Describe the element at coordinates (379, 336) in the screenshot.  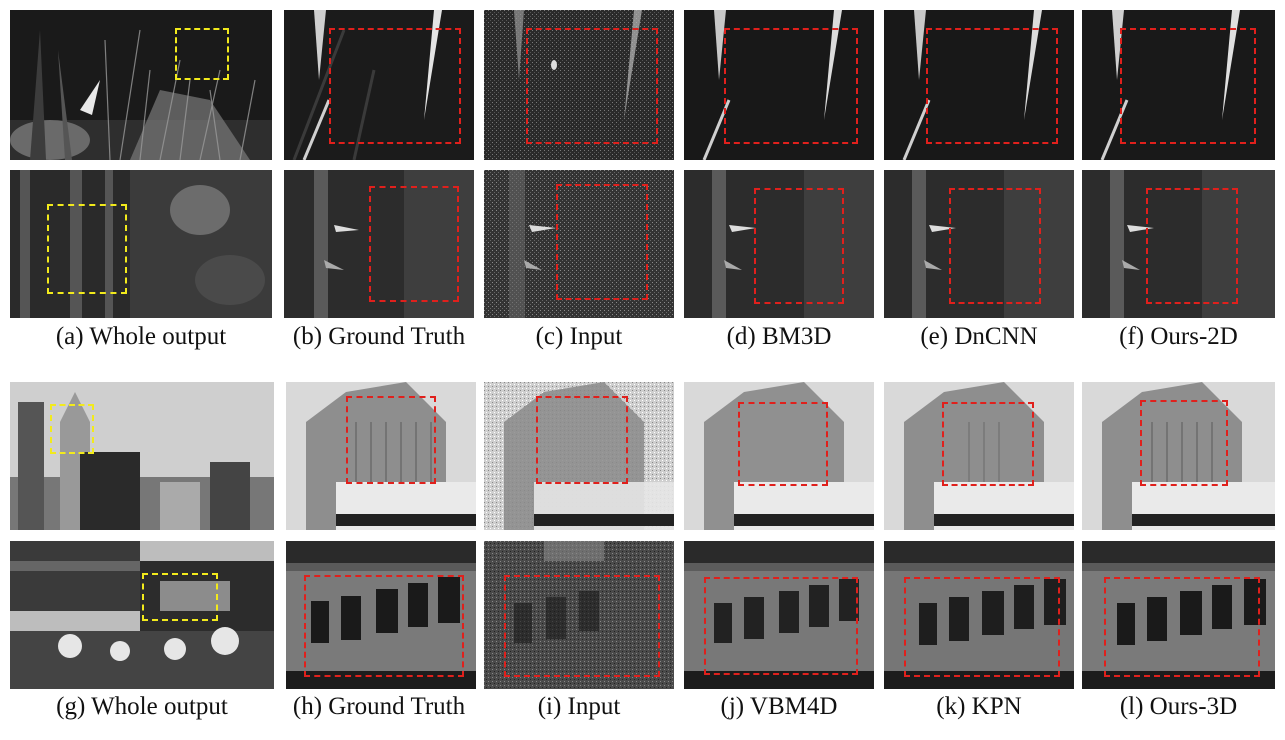
I see `caption-b: (b) Ground Truth` at that location.